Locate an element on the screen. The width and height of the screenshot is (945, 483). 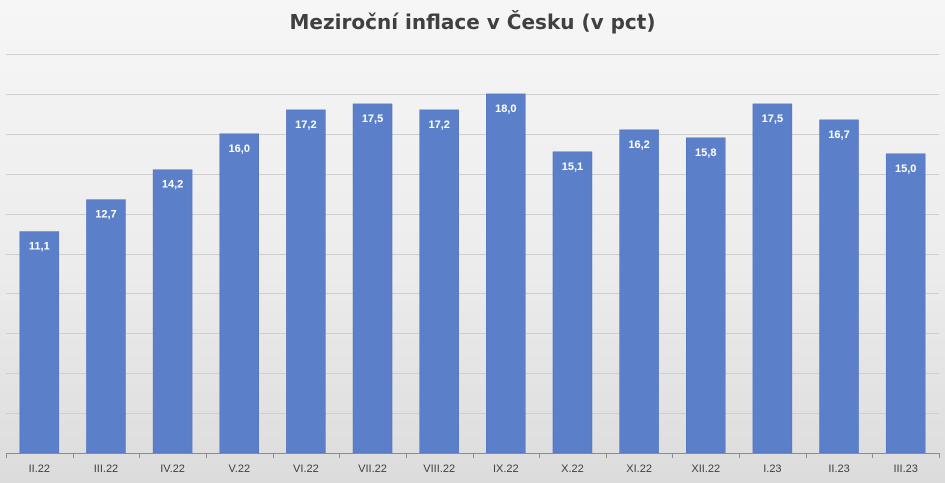
data-label: 18,0 is located at coordinates (505, 109).